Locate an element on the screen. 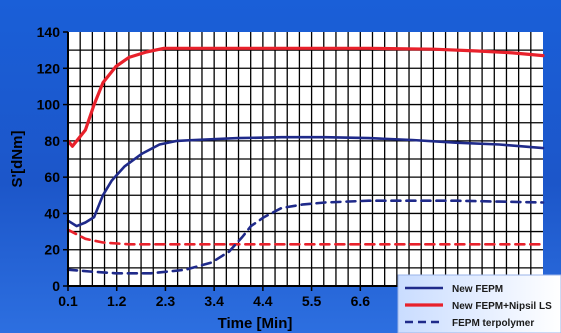  y-tick-label: 20 is located at coordinates (52, 250).